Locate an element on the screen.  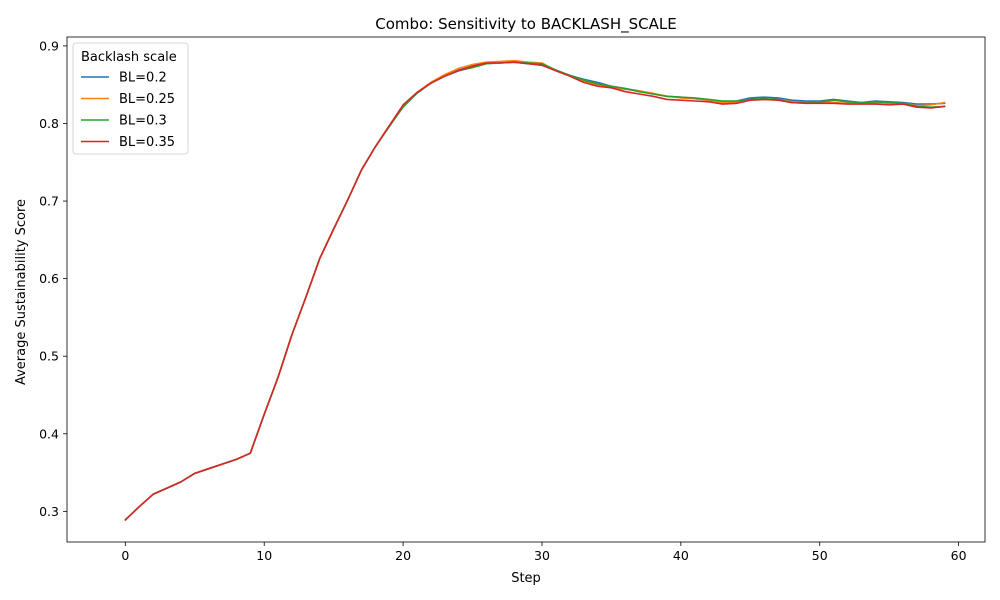
legend-title: Backlash scale is located at coordinates (129, 57).